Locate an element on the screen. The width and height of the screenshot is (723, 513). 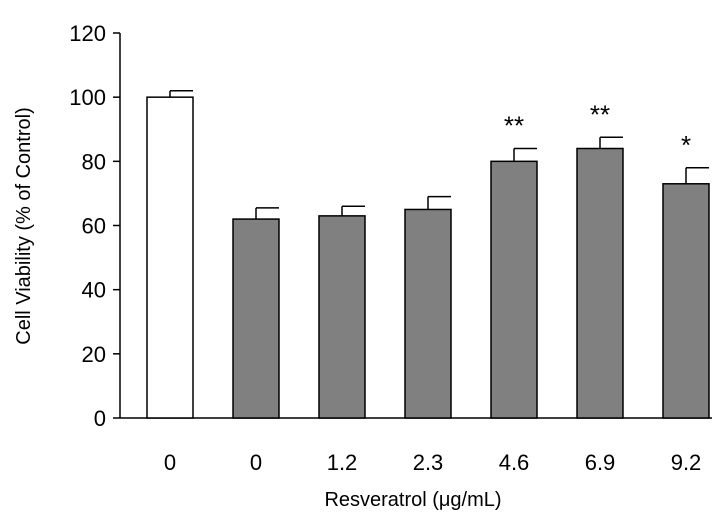
significance-label: * is located at coordinates (686, 145).